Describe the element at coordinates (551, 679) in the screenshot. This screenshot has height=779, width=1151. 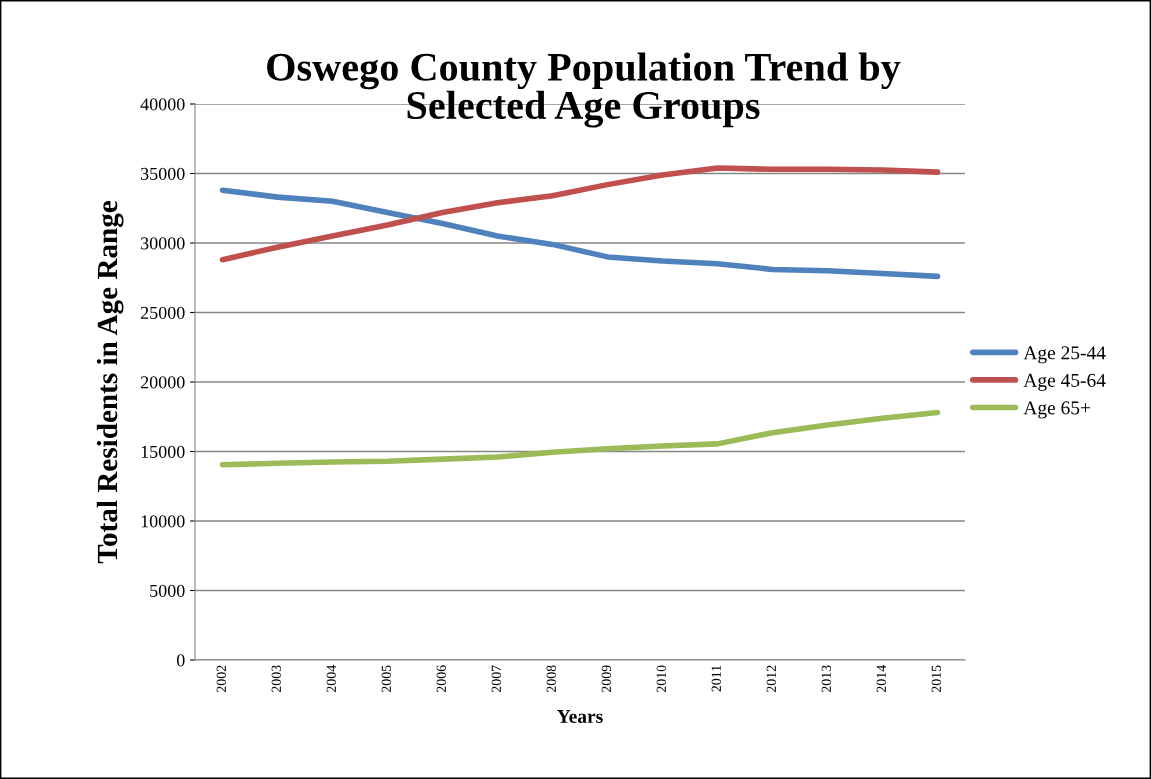
I see `x-tick-label: 2008` at that location.